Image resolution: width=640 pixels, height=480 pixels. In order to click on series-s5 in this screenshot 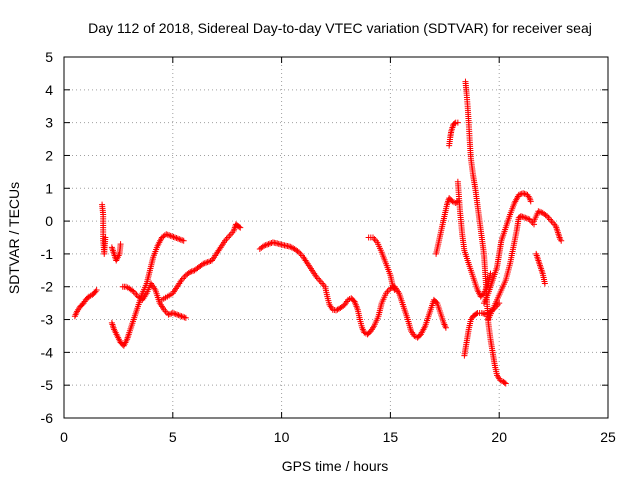, I will do `click(154, 300)`.